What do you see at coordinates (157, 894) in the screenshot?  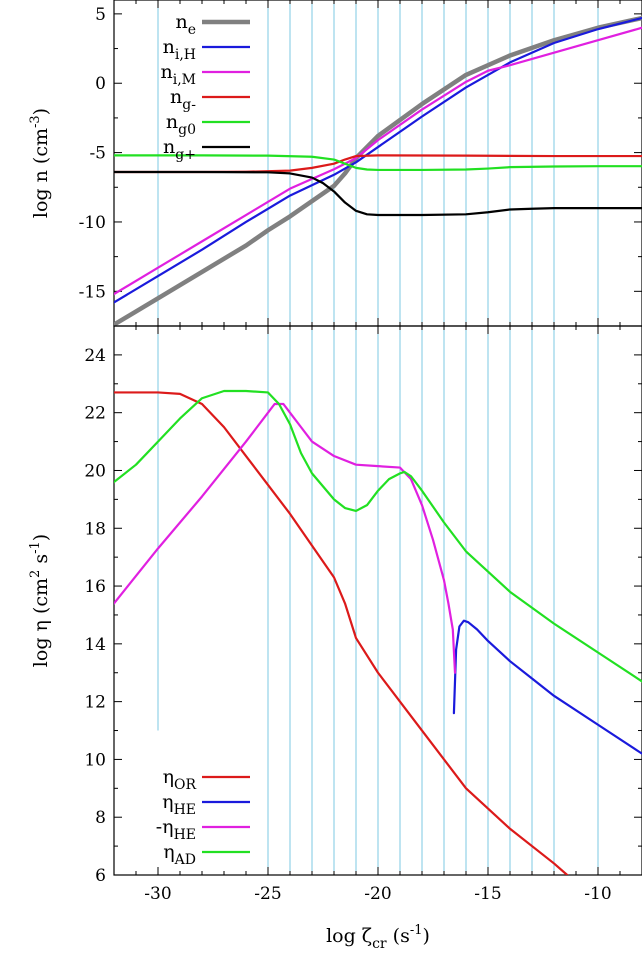 I see `x-tick-label: -30` at bounding box center [157, 894].